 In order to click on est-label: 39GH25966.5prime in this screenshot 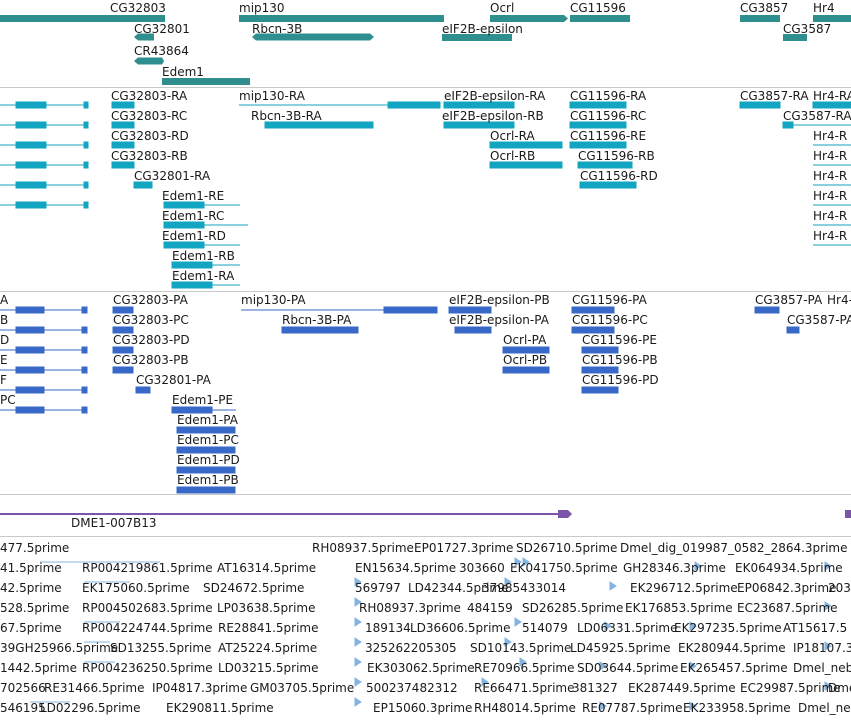, I will do `click(59, 648)`.